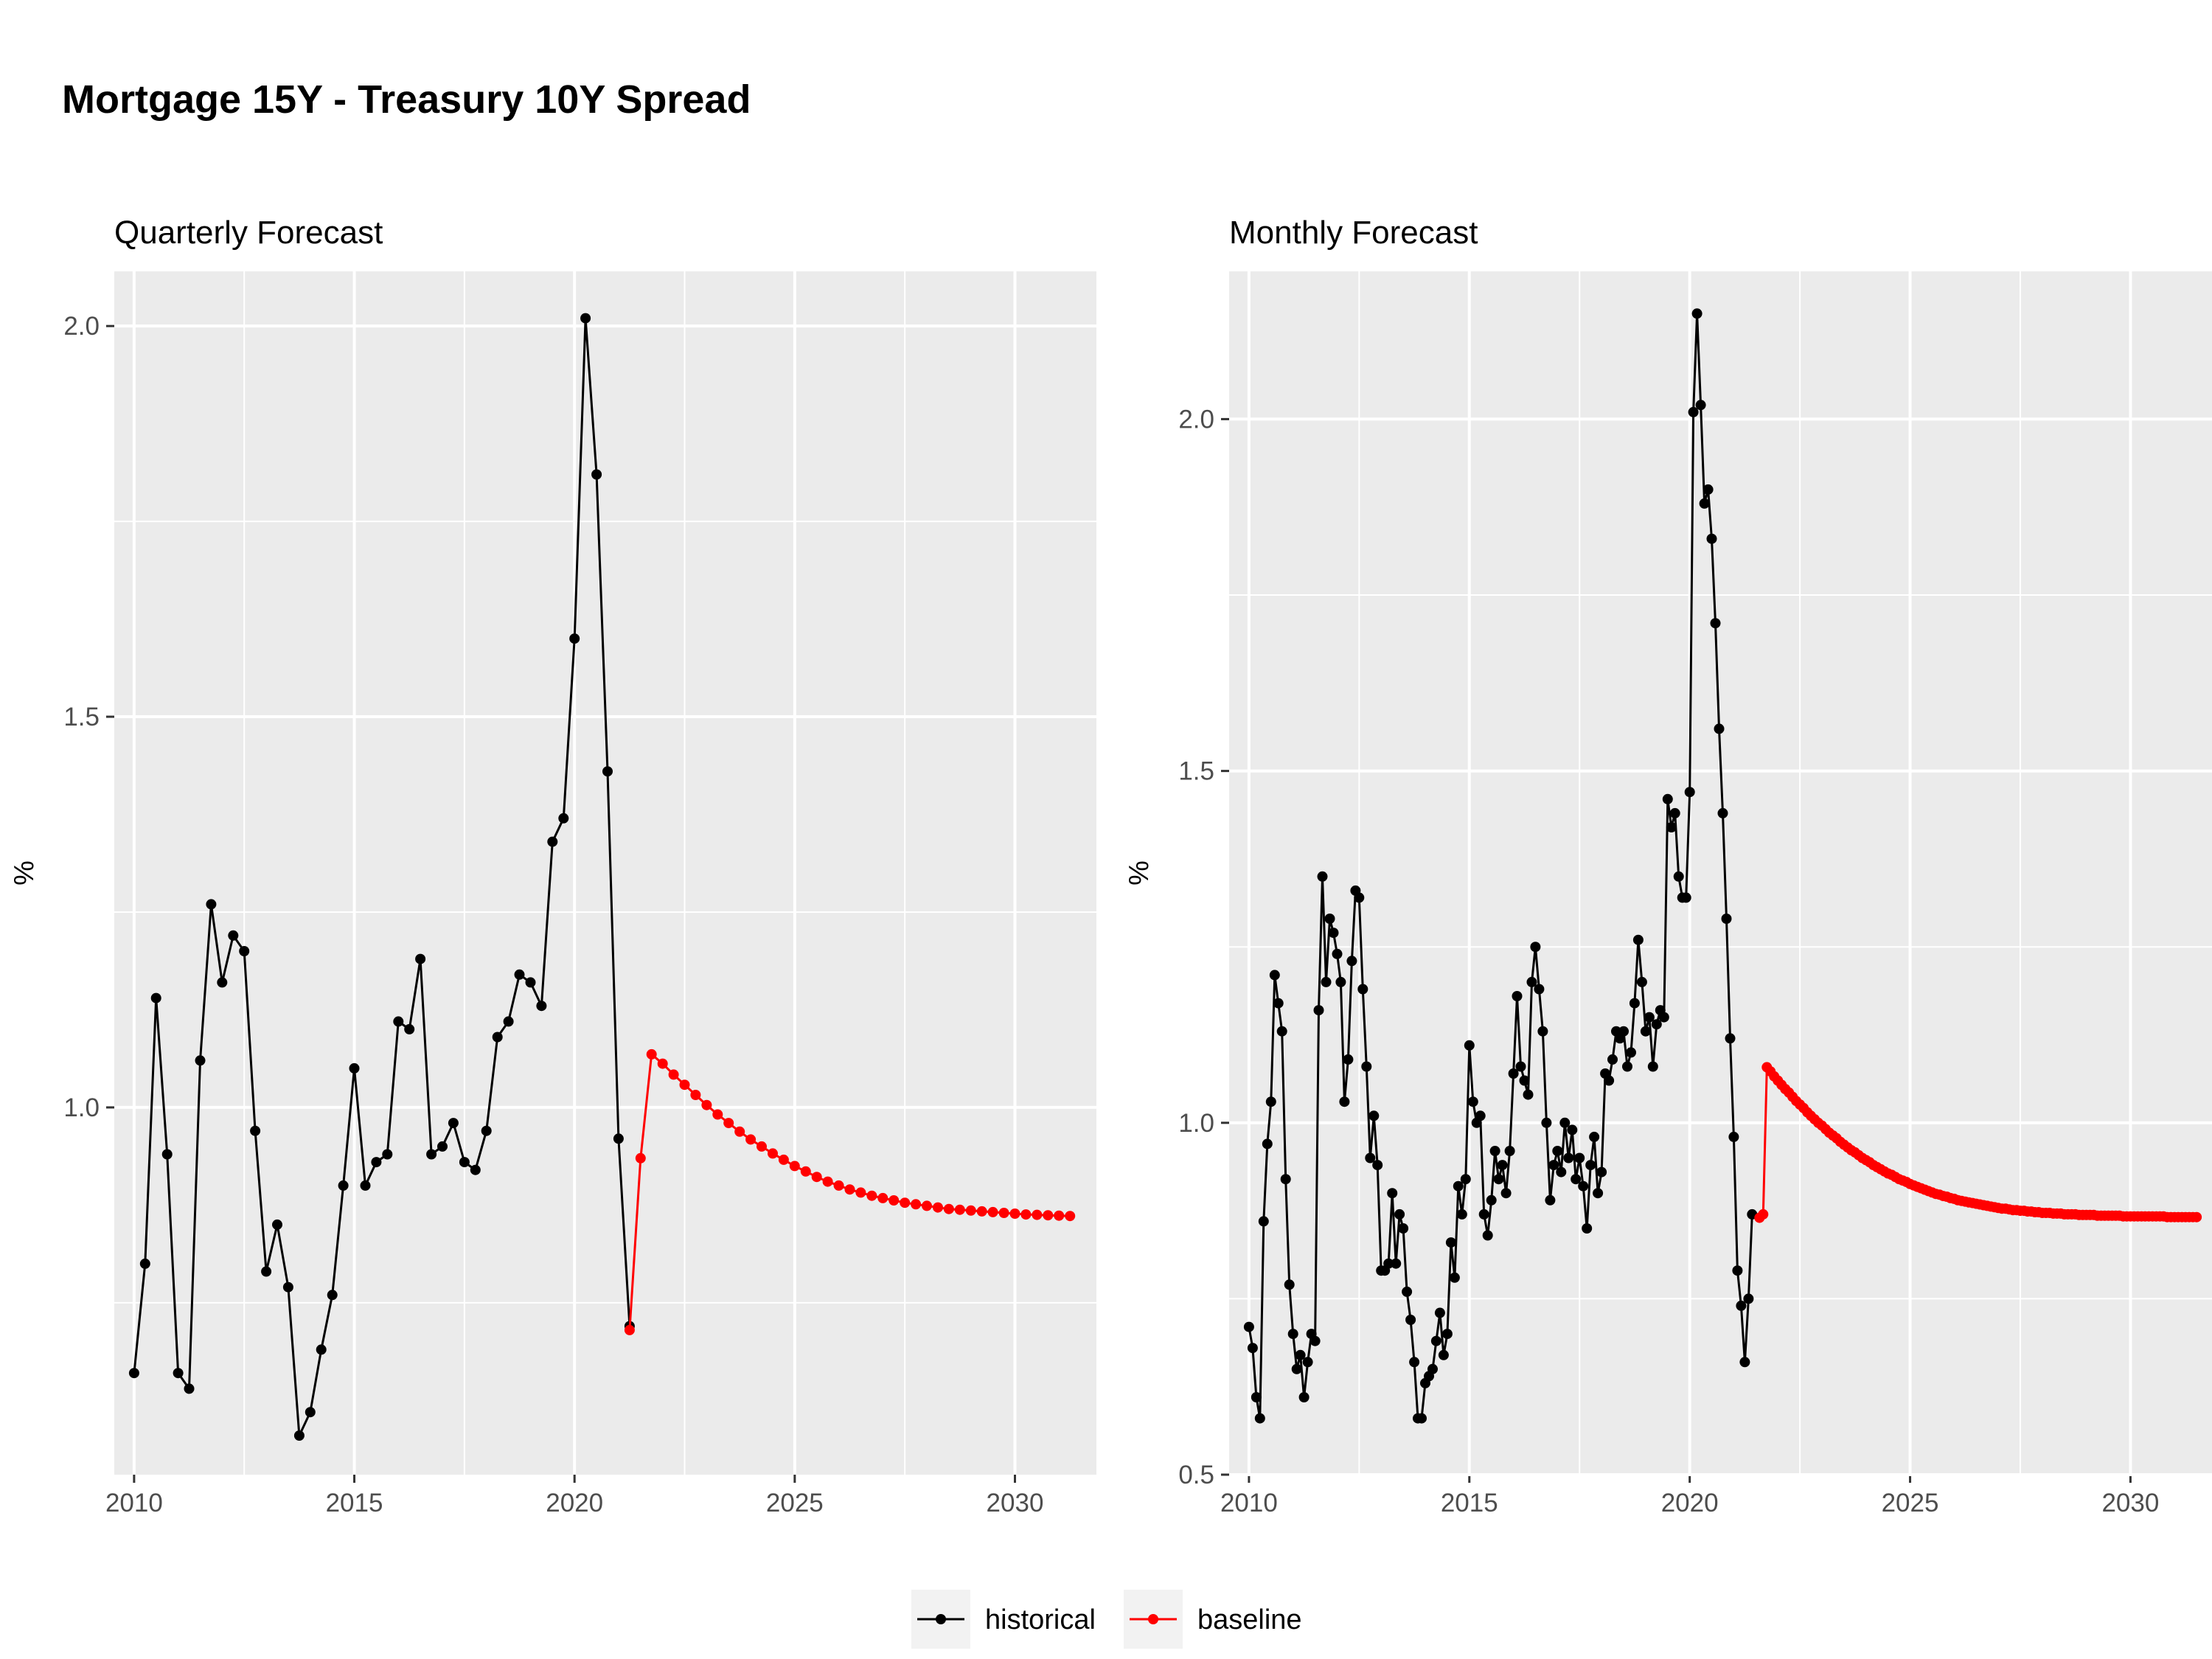 The image size is (2212, 1659). I want to click on y-axis-label: %, so click(1139, 873).